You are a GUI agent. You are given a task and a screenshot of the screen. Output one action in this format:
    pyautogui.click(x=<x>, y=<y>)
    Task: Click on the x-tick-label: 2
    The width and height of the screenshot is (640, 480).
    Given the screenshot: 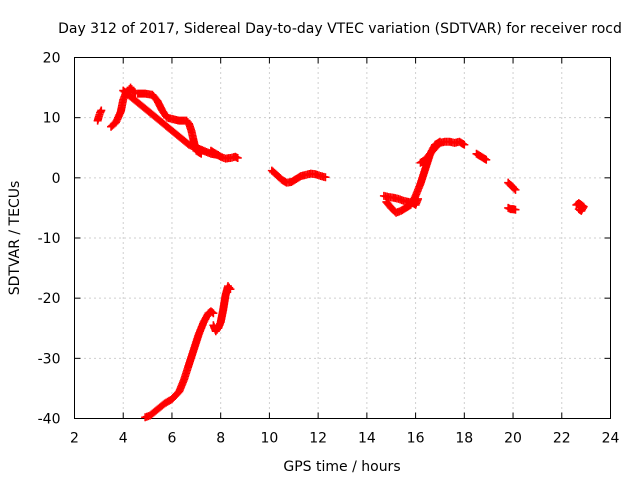 What is the action you would take?
    pyautogui.click(x=74, y=439)
    